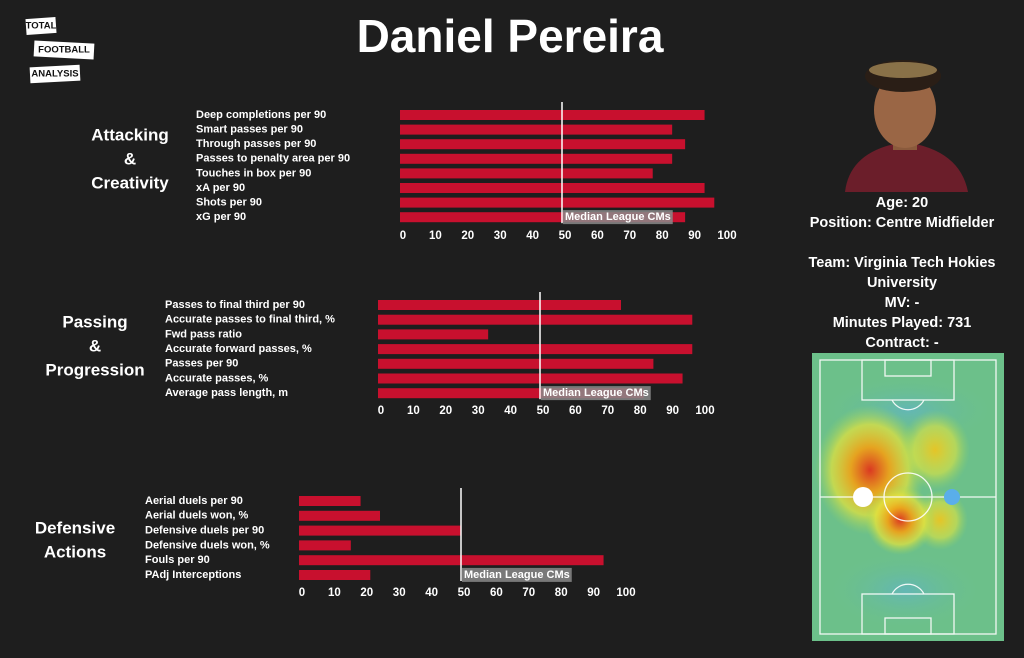 The height and width of the screenshot is (658, 1024). What do you see at coordinates (902, 203) in the screenshot?
I see `profile-line: Age: 20` at bounding box center [902, 203].